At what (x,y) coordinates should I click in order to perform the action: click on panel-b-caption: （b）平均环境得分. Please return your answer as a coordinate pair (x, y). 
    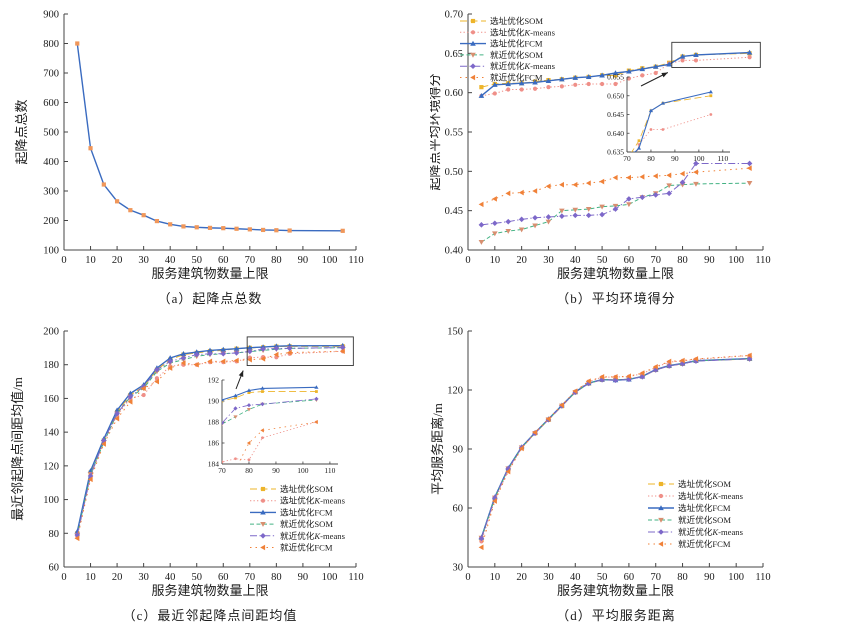
    Looking at the image, I should click on (616, 298).